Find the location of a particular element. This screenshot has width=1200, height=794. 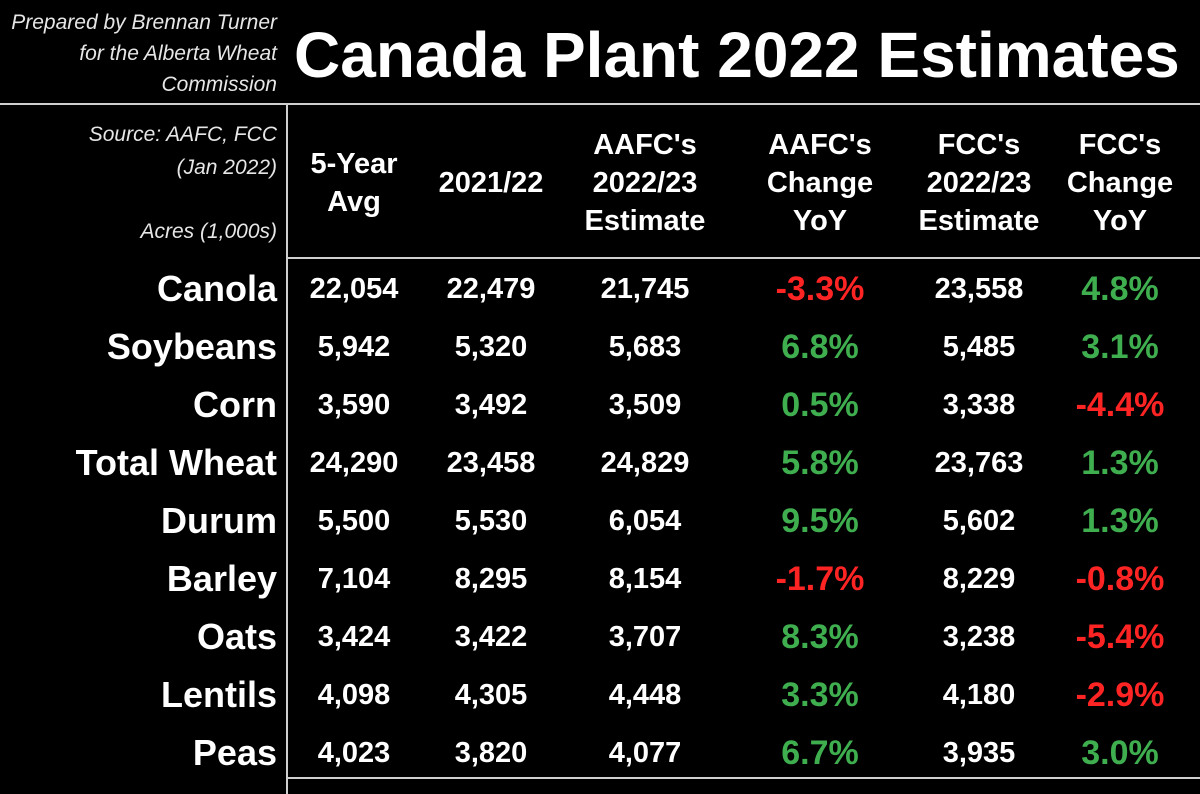

credit-line: Commission is located at coordinates (219, 84).